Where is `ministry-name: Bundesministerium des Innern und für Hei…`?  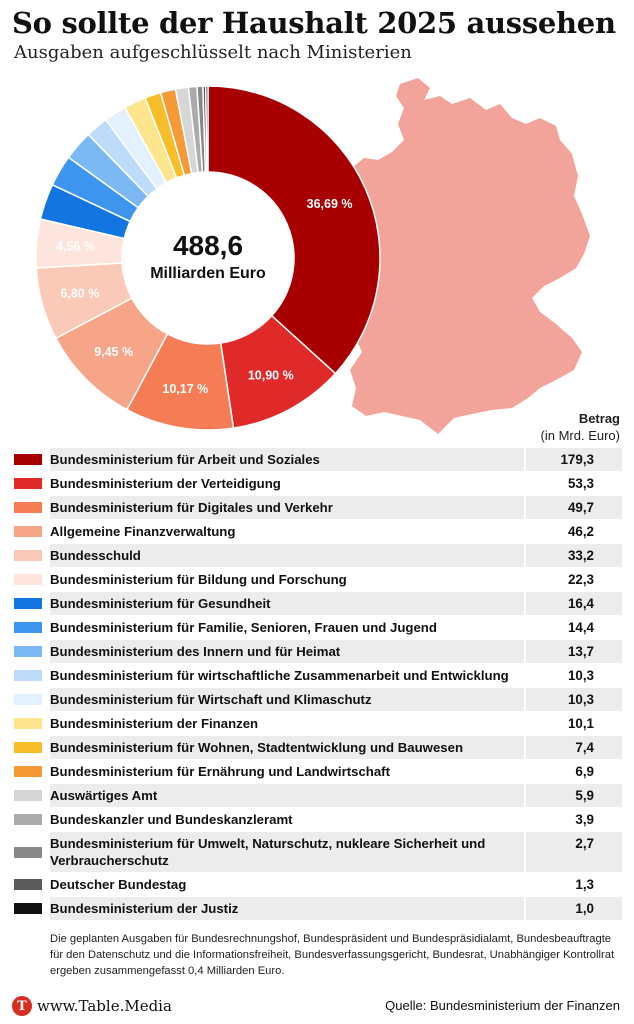 ministry-name: Bundesministerium des Innern und für Hei… is located at coordinates (287, 651).